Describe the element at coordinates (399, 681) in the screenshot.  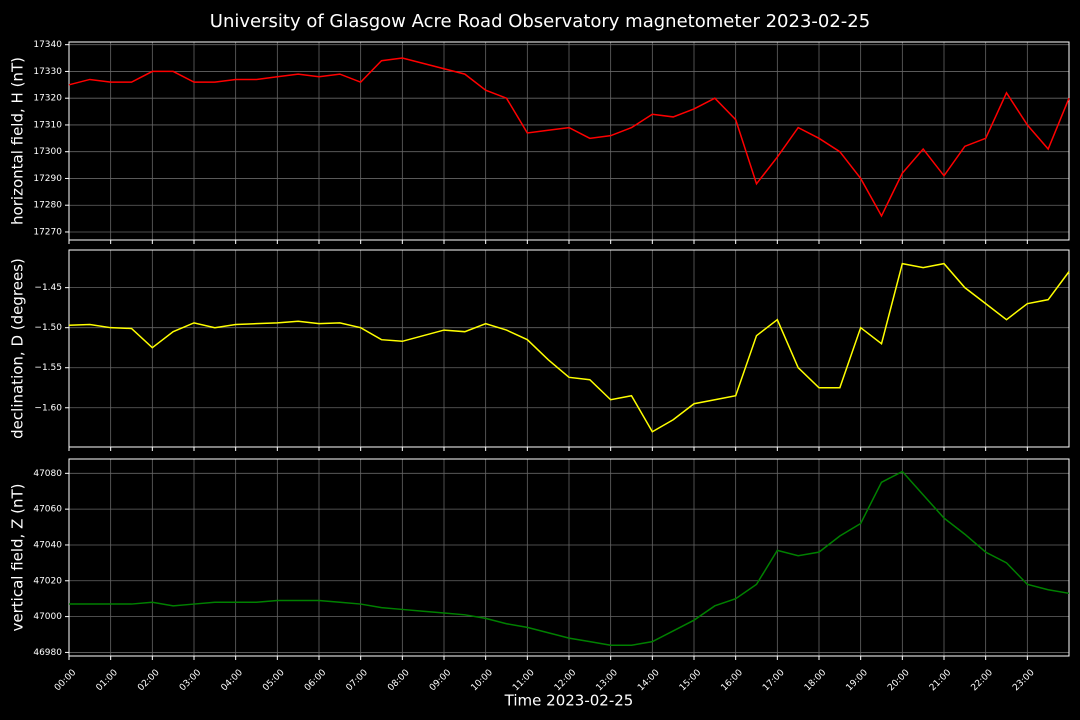
I see `x-tick-label: 08:00` at that location.